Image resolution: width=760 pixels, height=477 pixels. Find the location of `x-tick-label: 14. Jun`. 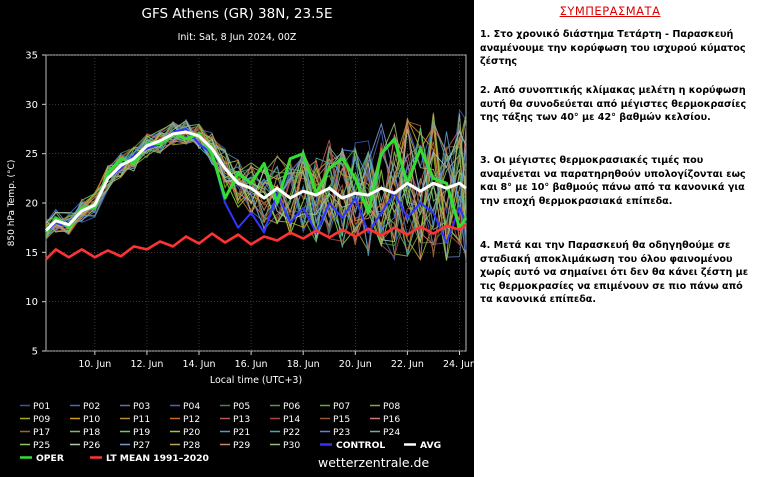

x-tick-label: 14. Jun is located at coordinates (199, 364).